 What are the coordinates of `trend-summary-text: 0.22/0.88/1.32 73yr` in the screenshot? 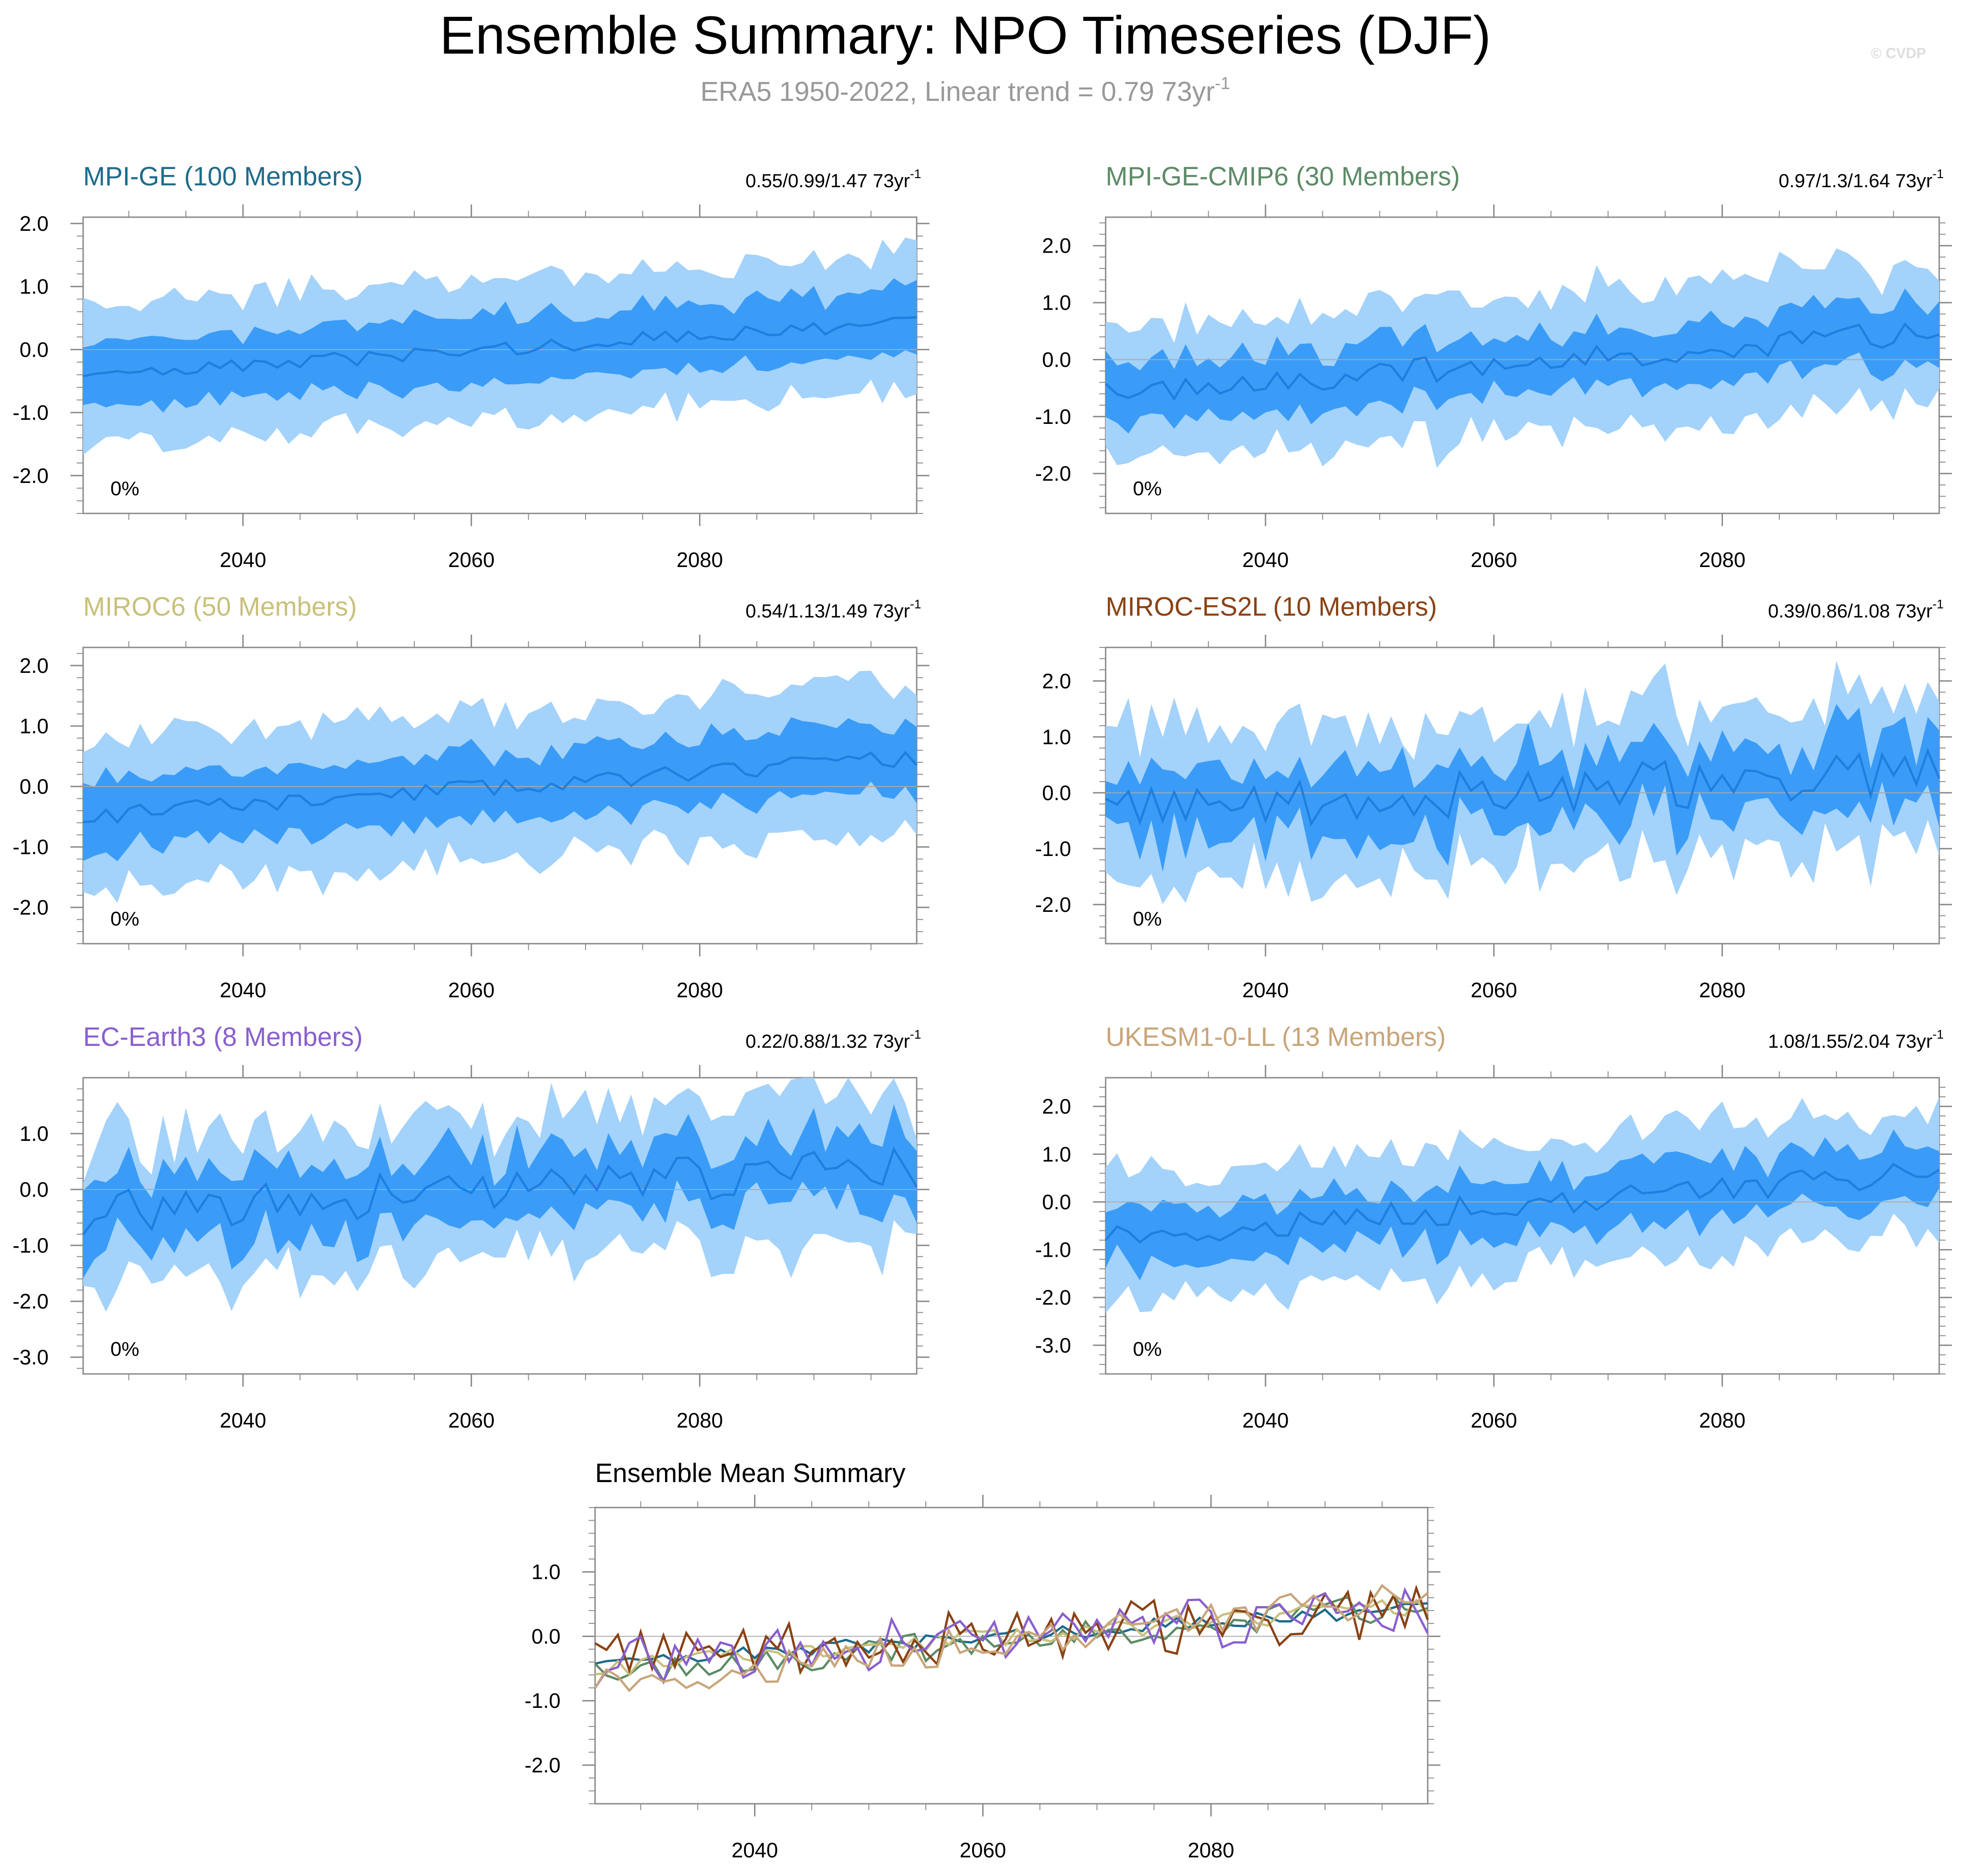 It's located at (827, 1041).